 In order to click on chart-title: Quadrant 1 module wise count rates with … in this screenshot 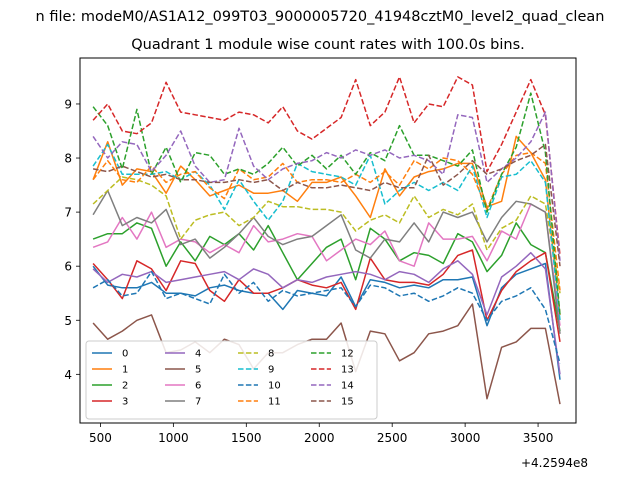, I will do `click(328, 45)`.